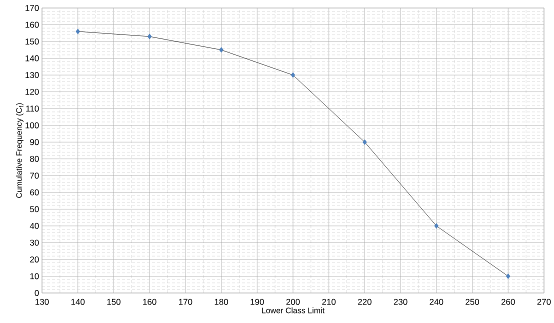 The image size is (554, 323). What do you see at coordinates (34, 243) in the screenshot?
I see `y-tick-label: 30` at bounding box center [34, 243].